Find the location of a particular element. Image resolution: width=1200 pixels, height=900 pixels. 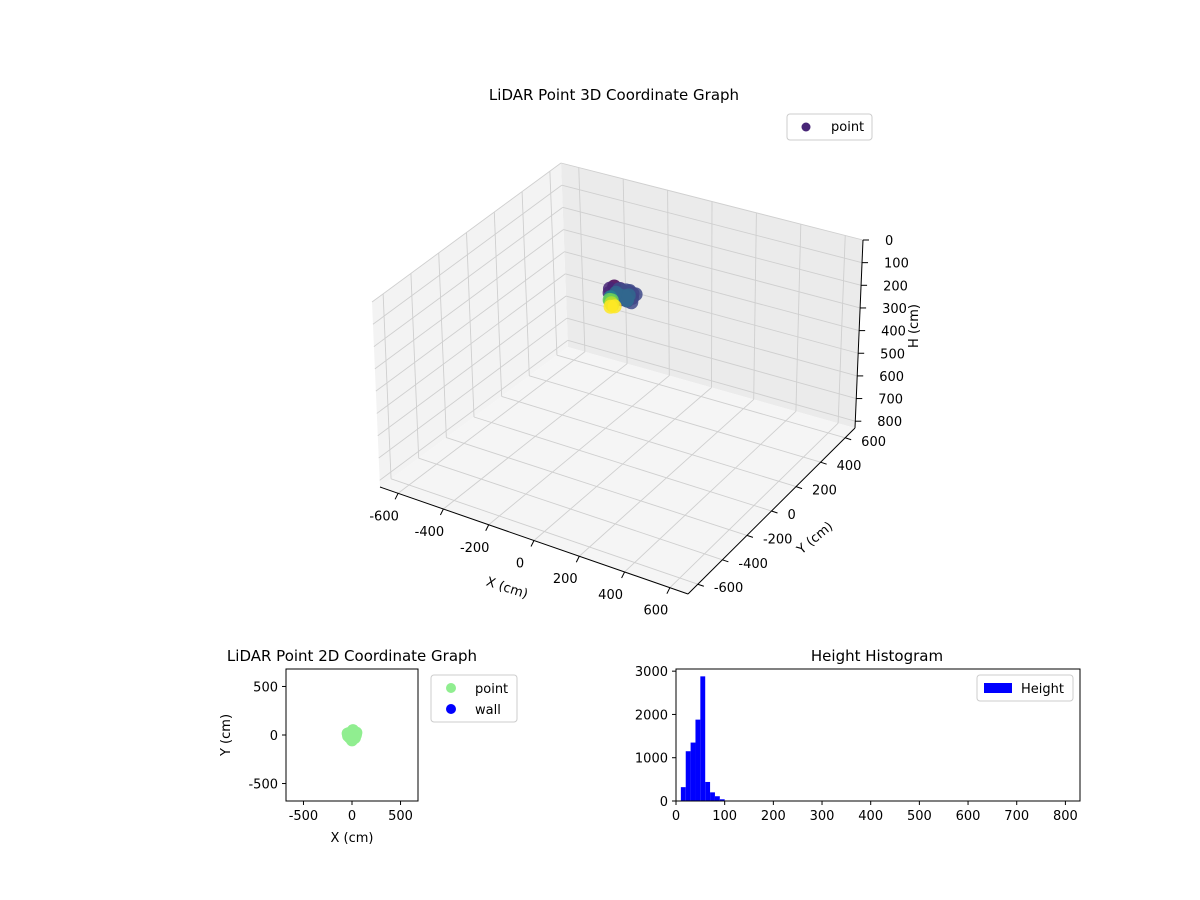

axes-hist-frame is located at coordinates (878, 735).